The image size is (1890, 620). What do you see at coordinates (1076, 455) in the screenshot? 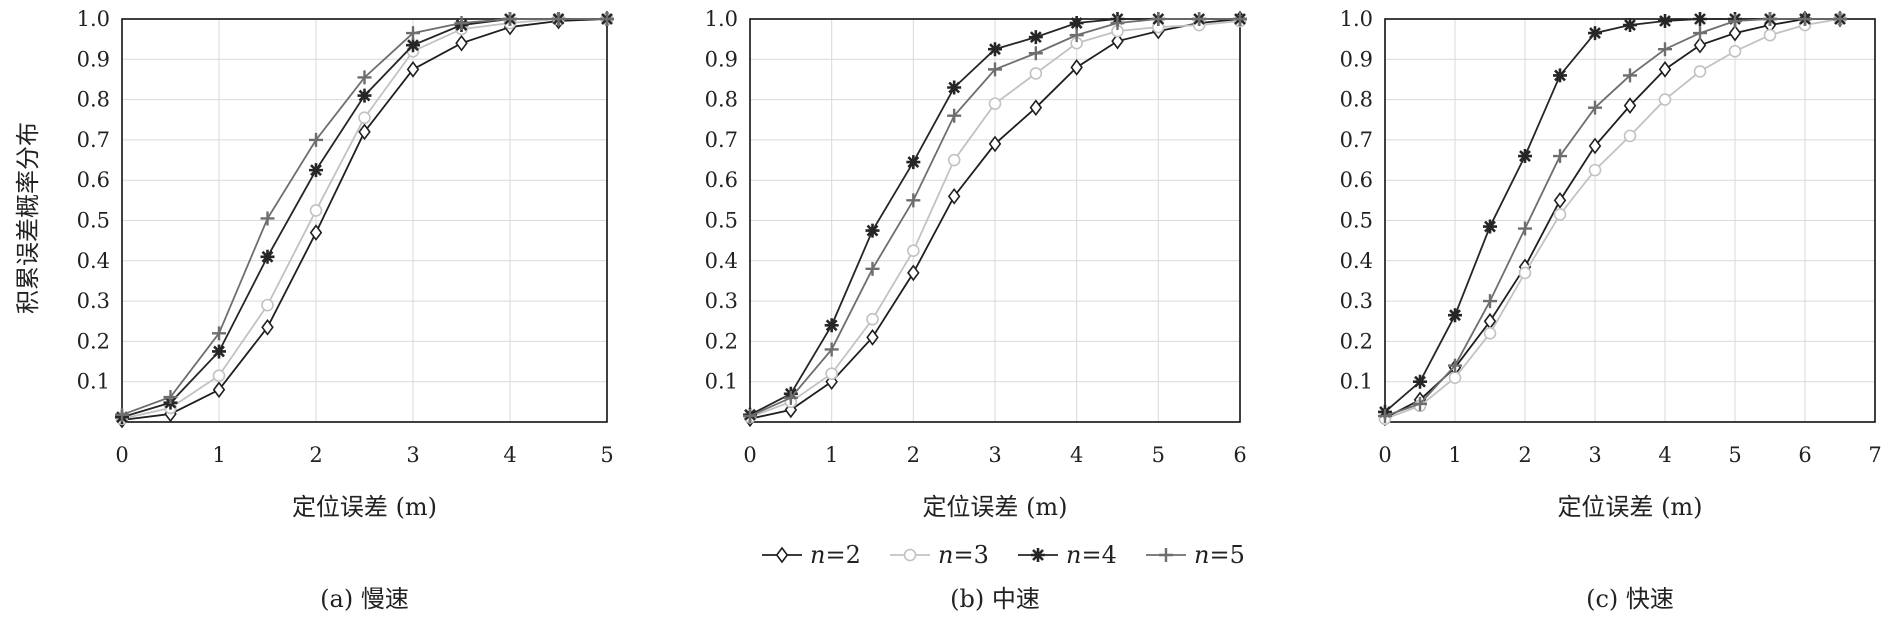
I see `x-tick-label: 4` at bounding box center [1076, 455].